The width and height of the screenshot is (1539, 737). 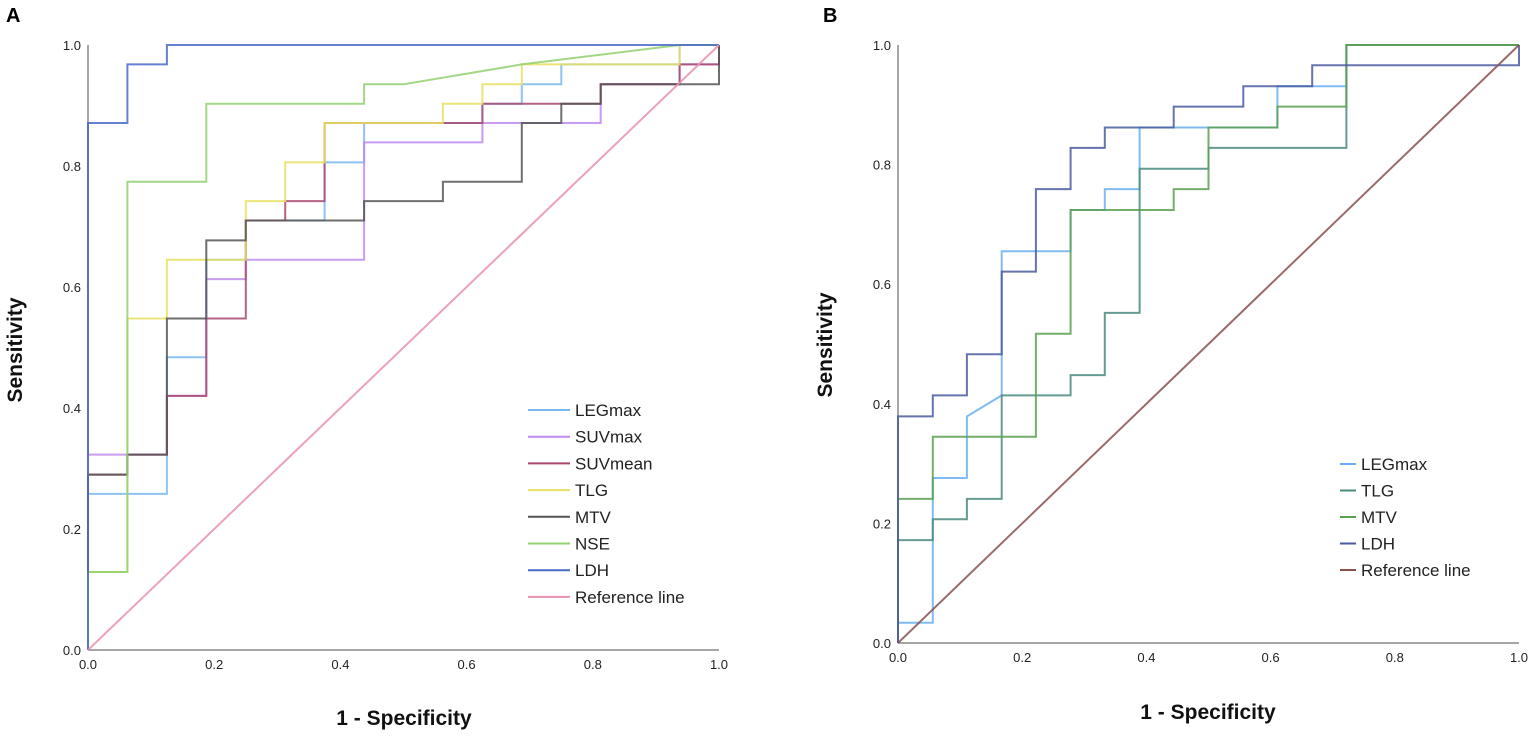 What do you see at coordinates (72, 287) in the screenshot?
I see `panel-a-y-tick-label: 0.6` at bounding box center [72, 287].